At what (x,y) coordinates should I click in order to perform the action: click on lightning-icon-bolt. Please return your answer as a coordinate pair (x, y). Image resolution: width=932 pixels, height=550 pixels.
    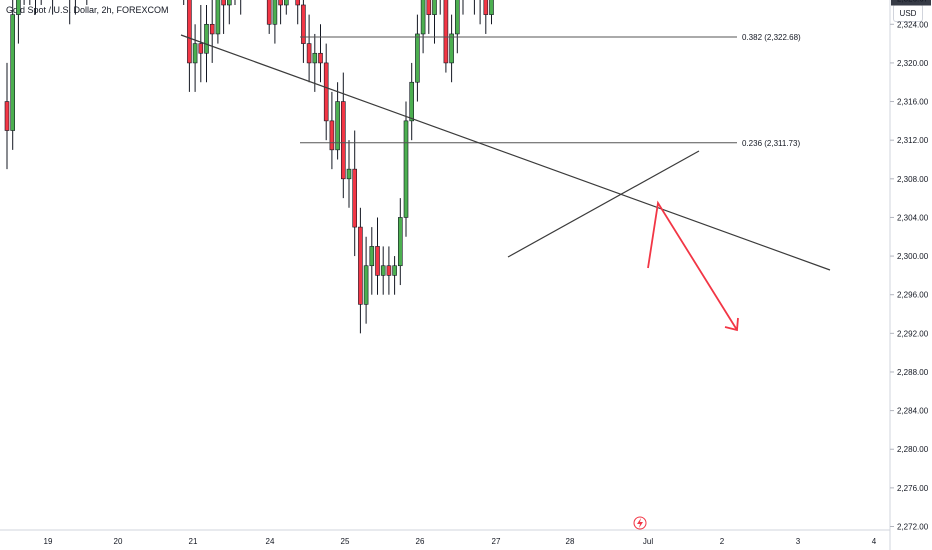
    Looking at the image, I should click on (640, 523).